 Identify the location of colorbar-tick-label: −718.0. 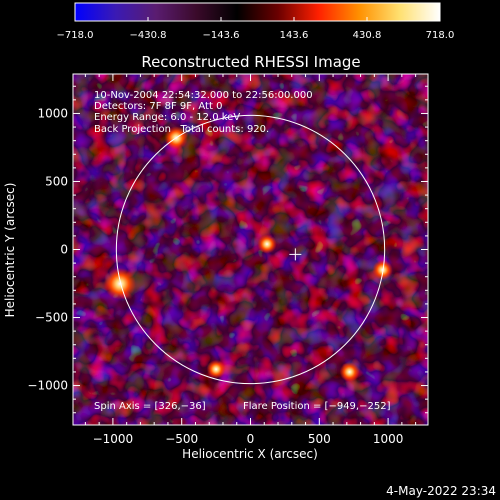
(74, 35).